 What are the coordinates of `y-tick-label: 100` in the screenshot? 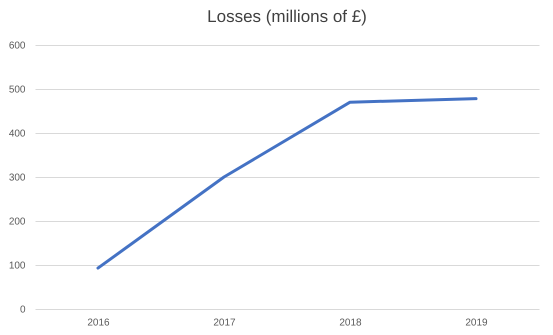 It's located at (17, 266).